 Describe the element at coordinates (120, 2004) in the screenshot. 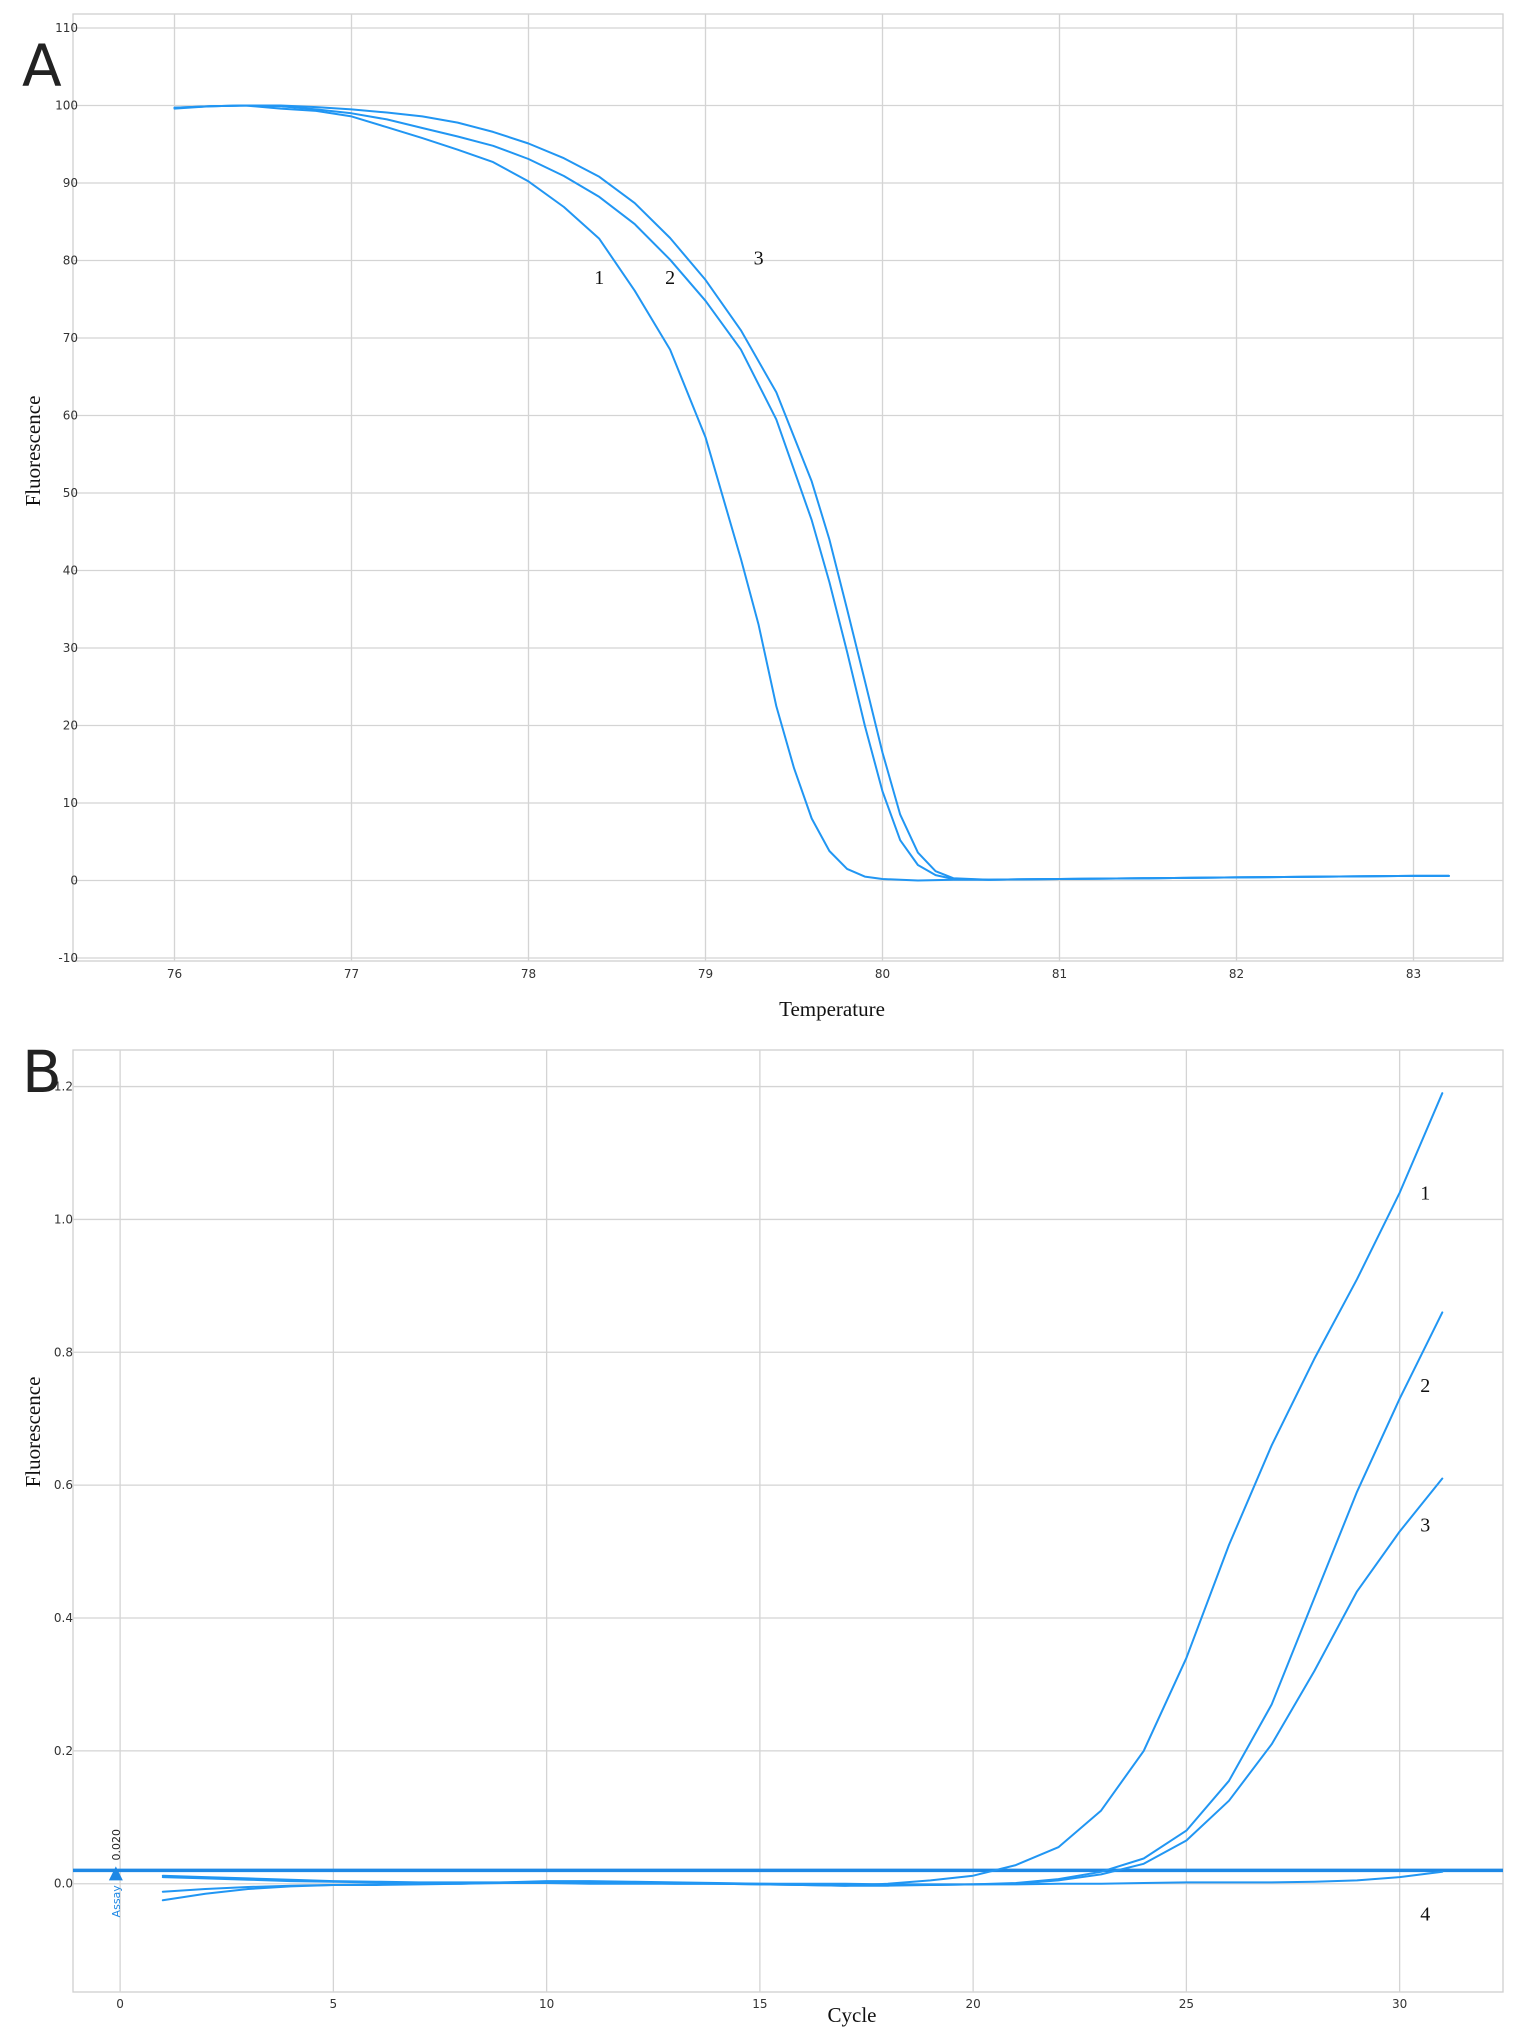

I see `panel-b-x-tick-label: 0` at that location.